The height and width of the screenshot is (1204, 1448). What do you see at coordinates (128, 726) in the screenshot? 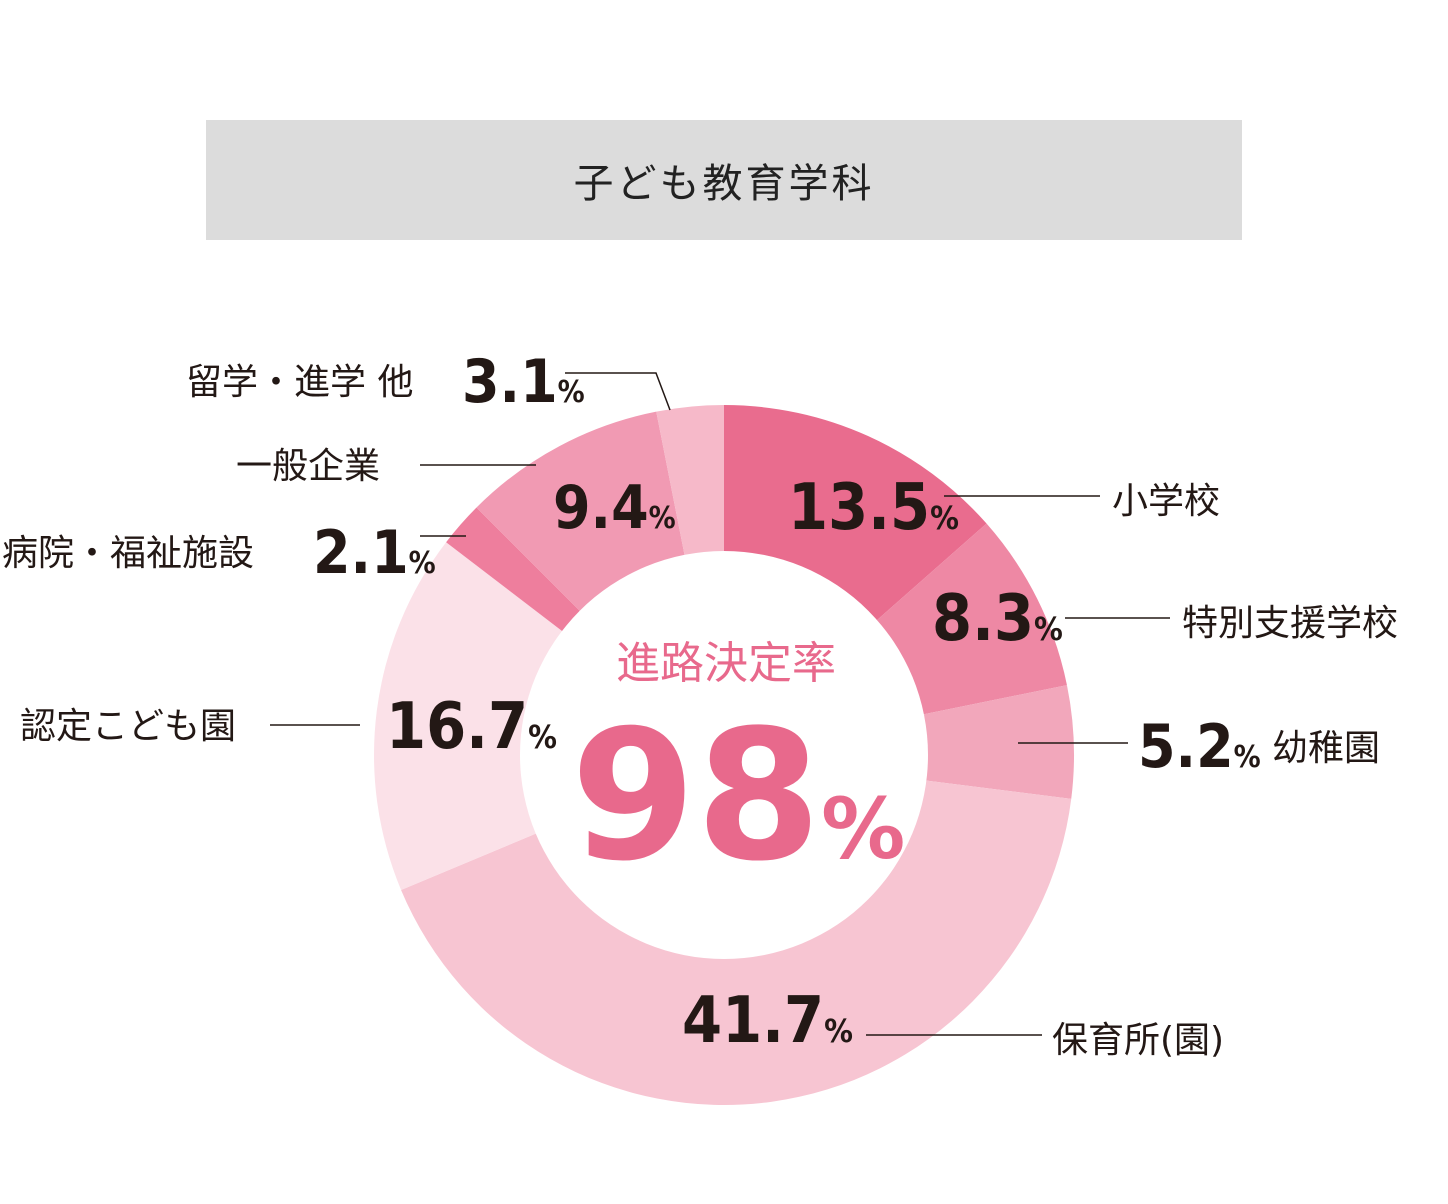
I see `category-label-nintei: 認定こども園` at bounding box center [128, 726].